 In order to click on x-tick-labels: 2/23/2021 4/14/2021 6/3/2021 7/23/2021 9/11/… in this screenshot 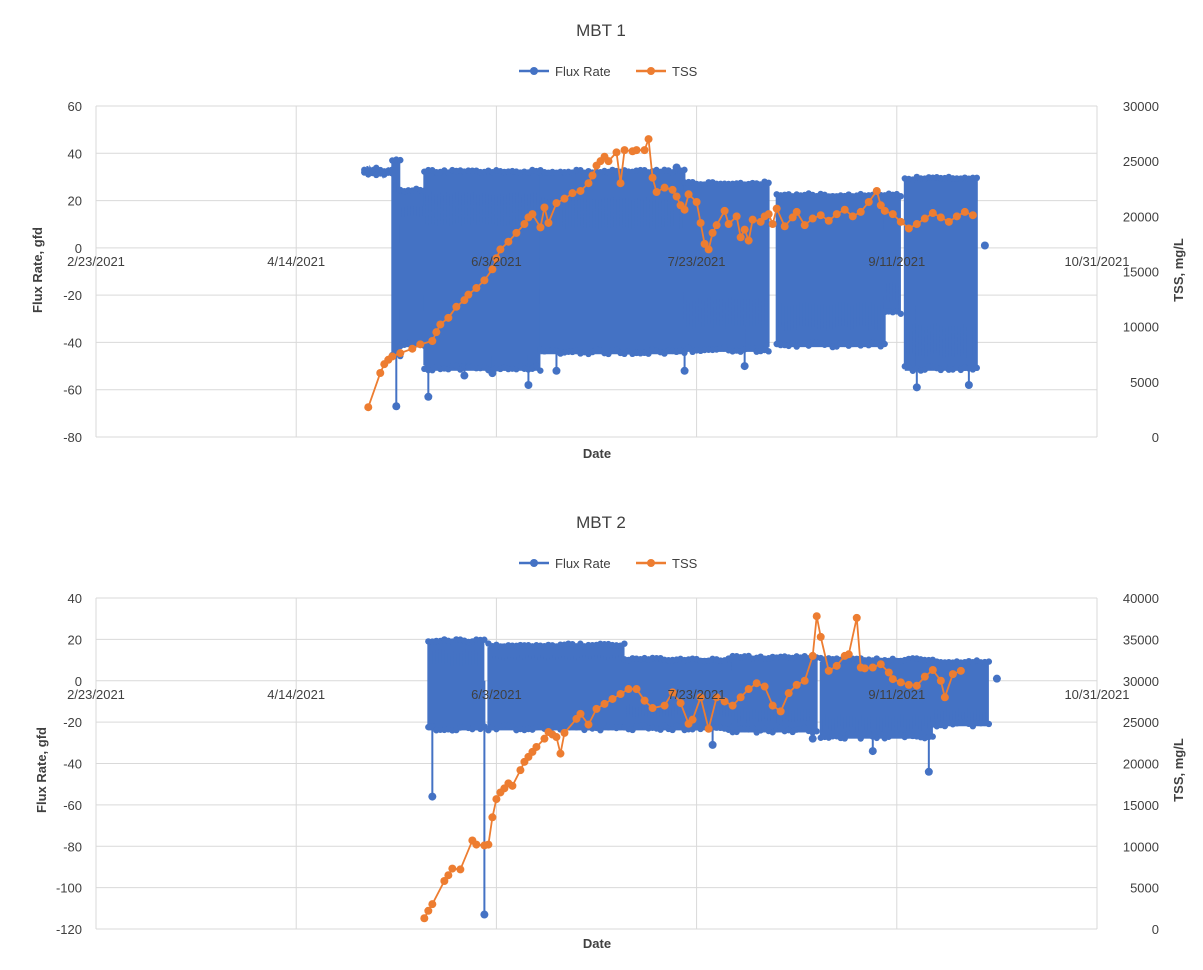, I will do `click(598, 694)`.